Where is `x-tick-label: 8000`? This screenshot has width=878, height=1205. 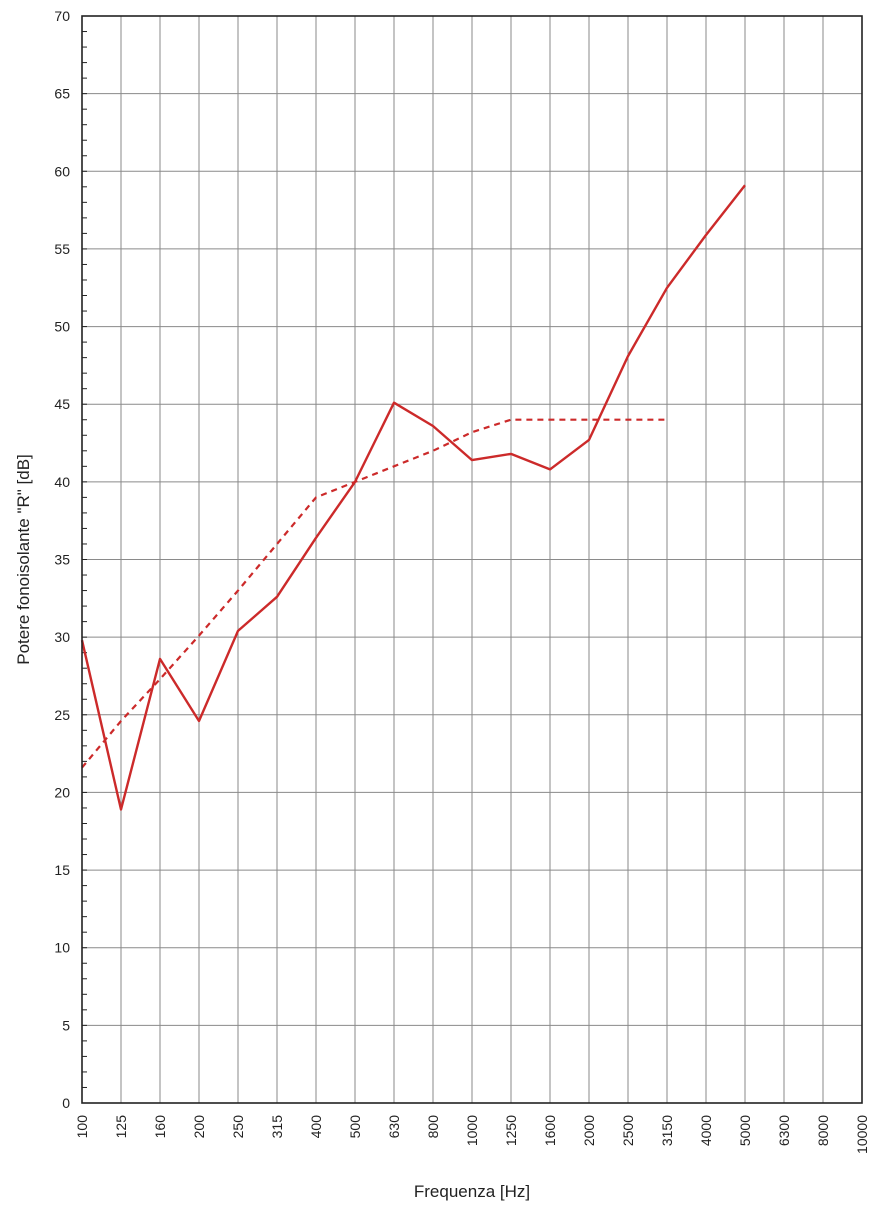 x-tick-label: 8000 is located at coordinates (823, 1130).